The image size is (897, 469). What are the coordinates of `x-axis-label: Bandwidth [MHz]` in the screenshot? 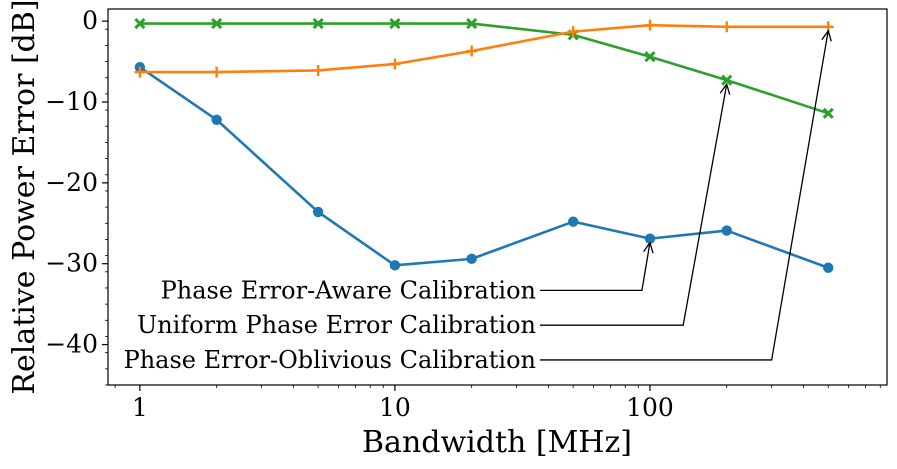 It's located at (497, 442).